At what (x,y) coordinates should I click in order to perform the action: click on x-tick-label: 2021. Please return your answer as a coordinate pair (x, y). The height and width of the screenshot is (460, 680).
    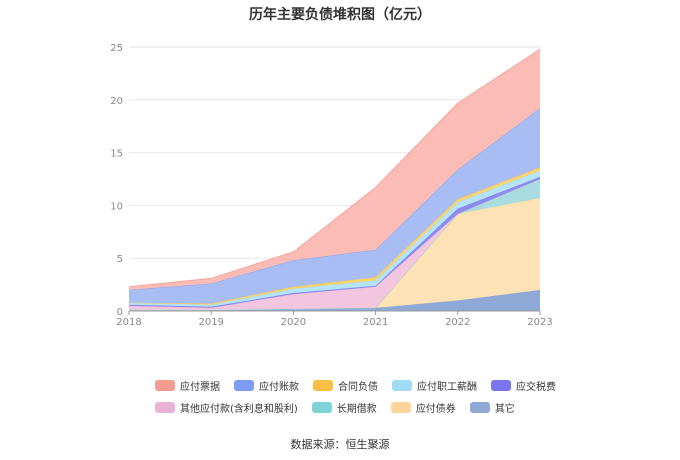
    Looking at the image, I should click on (375, 322).